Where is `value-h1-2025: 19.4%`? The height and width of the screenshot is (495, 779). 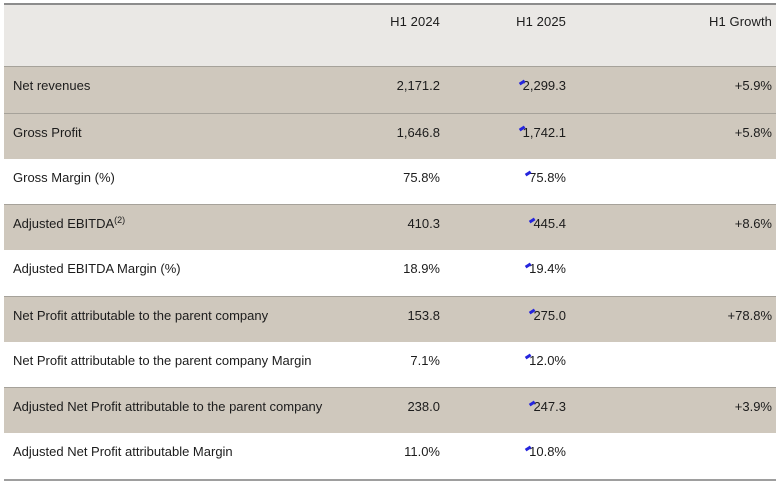 value-h1-2025: 19.4% is located at coordinates (547, 269).